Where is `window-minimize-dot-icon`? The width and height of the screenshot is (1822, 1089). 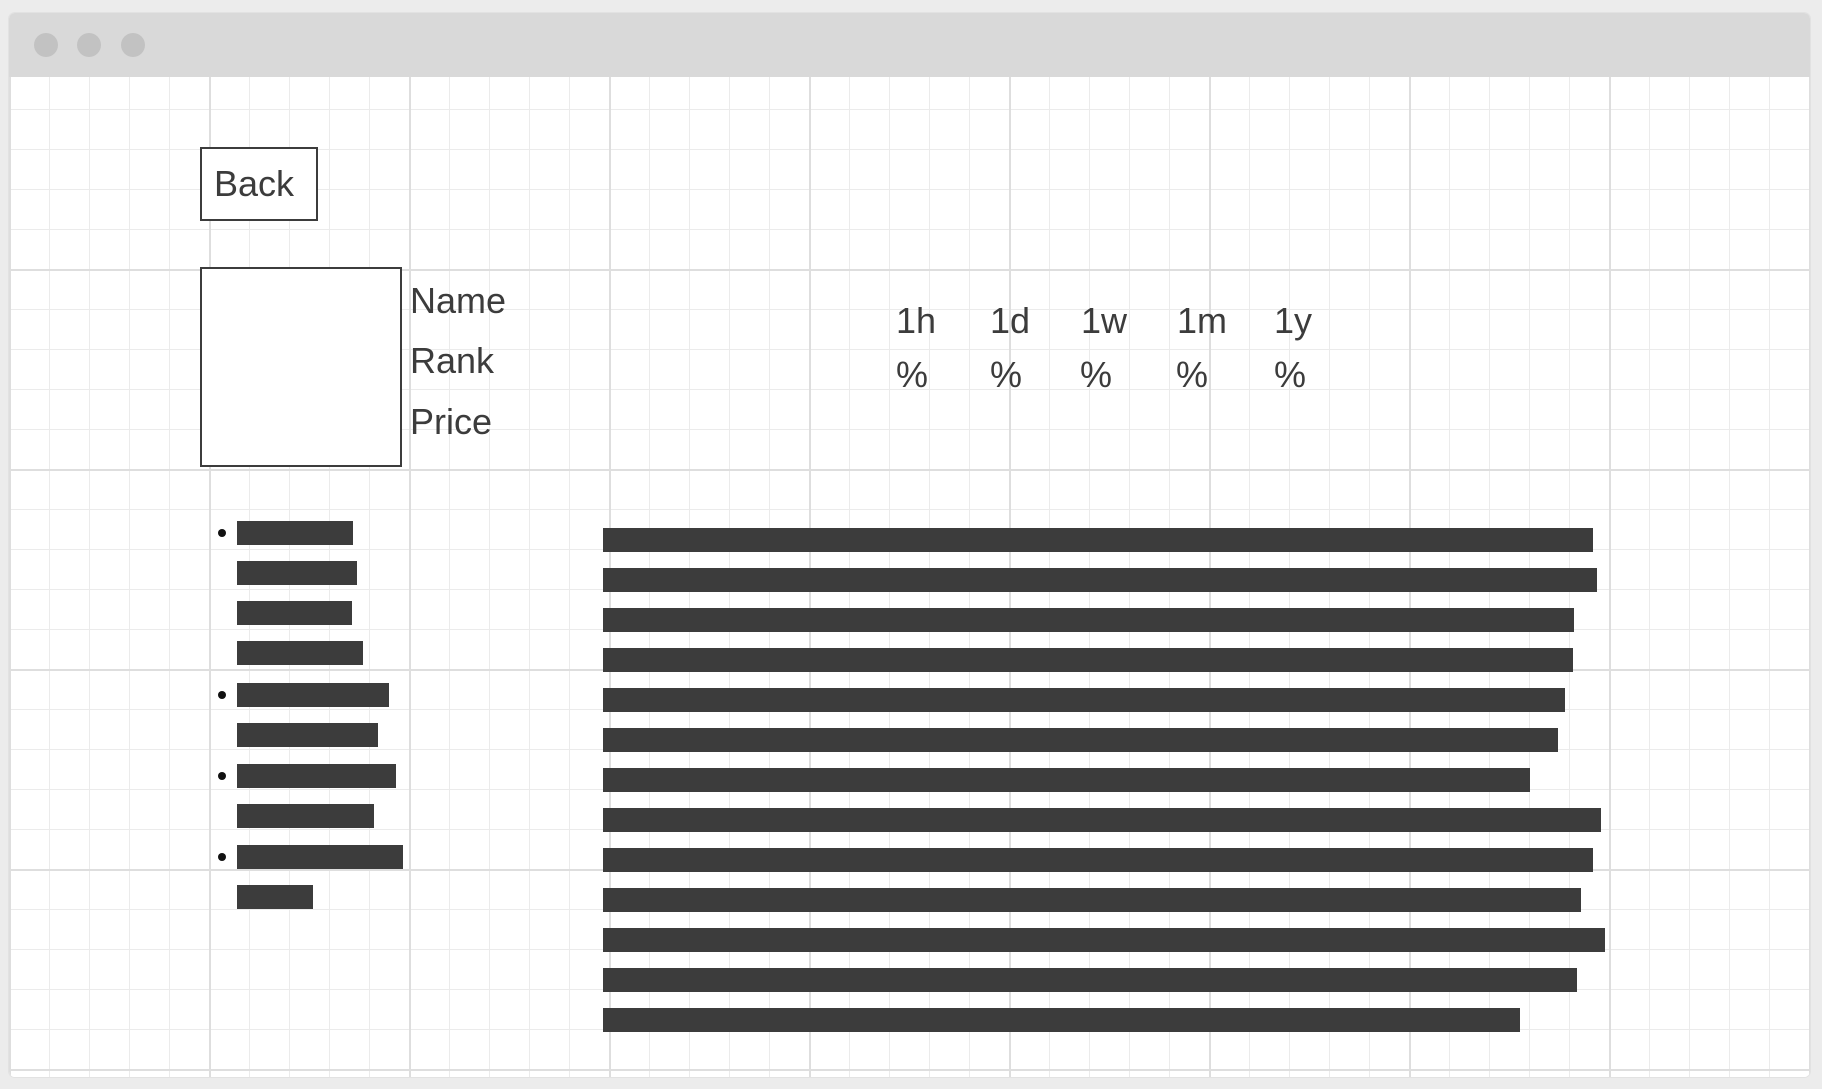 window-minimize-dot-icon is located at coordinates (89, 45).